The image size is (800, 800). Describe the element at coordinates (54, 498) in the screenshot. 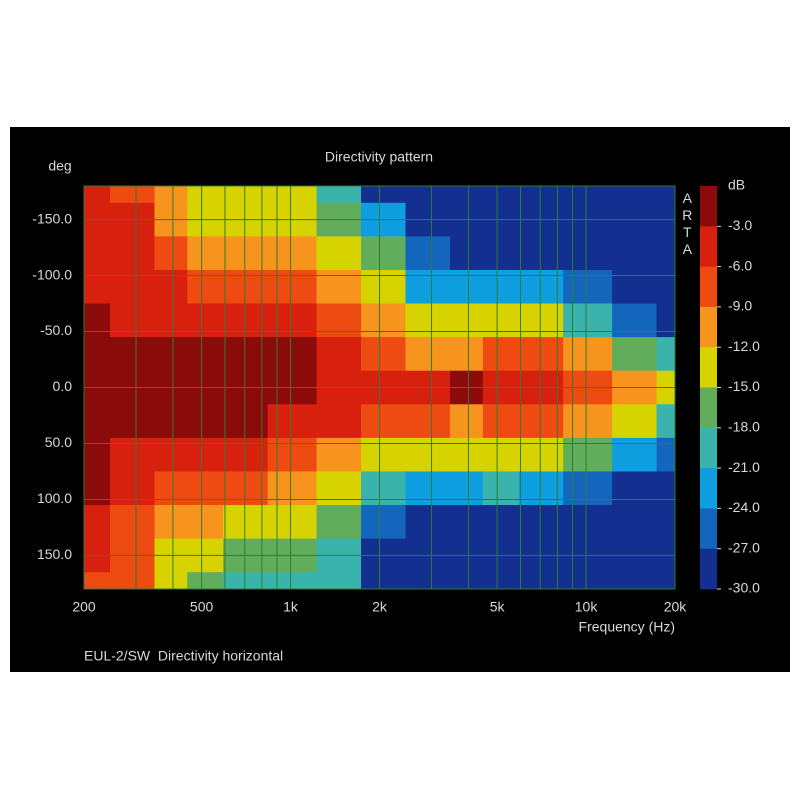

I see `y-tick-label: 100.0` at that location.